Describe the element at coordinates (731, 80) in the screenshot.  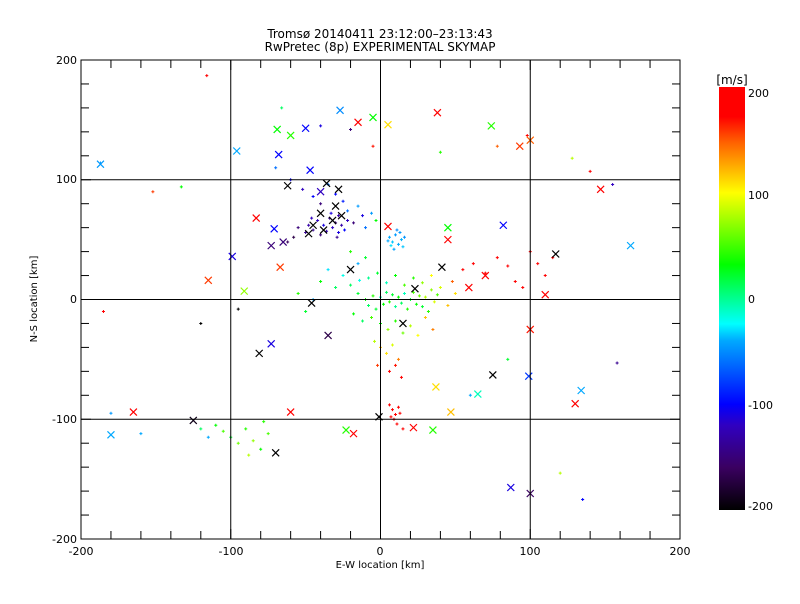
I see `colorbar-label: [m/s]` at that location.